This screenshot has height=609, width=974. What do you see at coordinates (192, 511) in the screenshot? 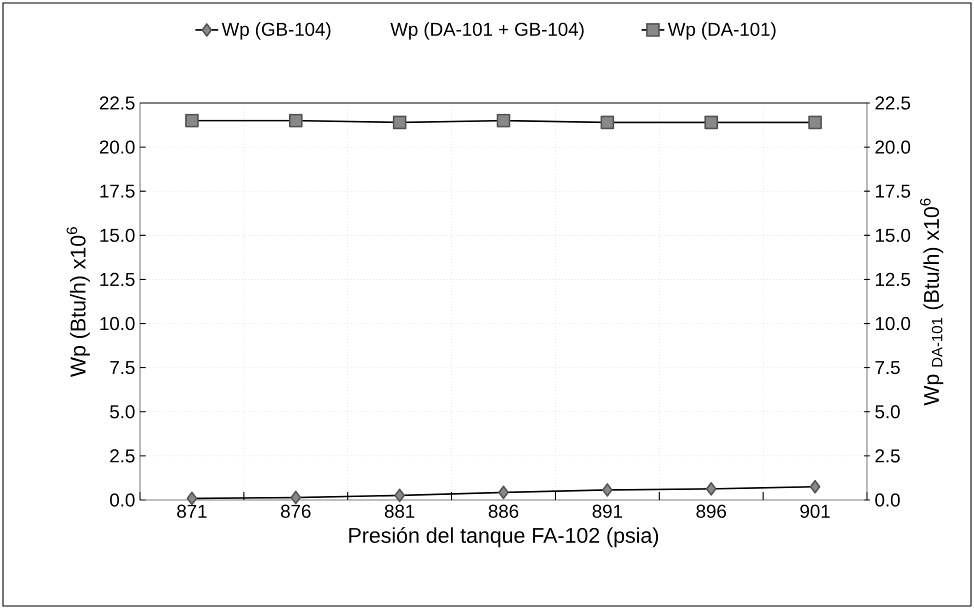
I see `x-tick-label: 871` at bounding box center [192, 511].